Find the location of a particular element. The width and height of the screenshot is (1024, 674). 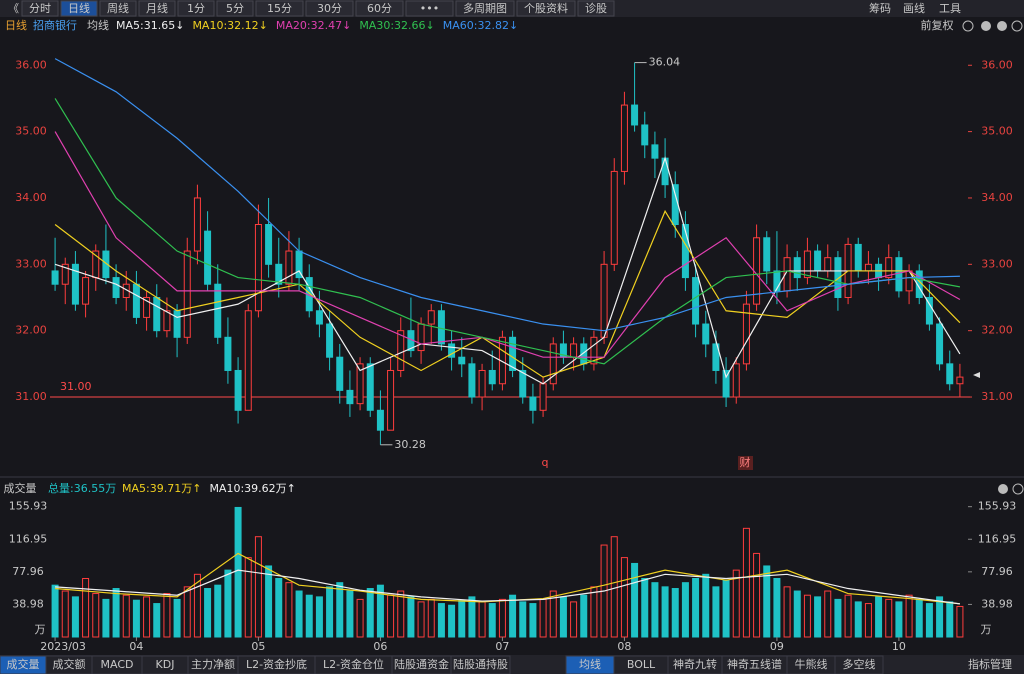

icon-close is located at coordinates (1003, 489).